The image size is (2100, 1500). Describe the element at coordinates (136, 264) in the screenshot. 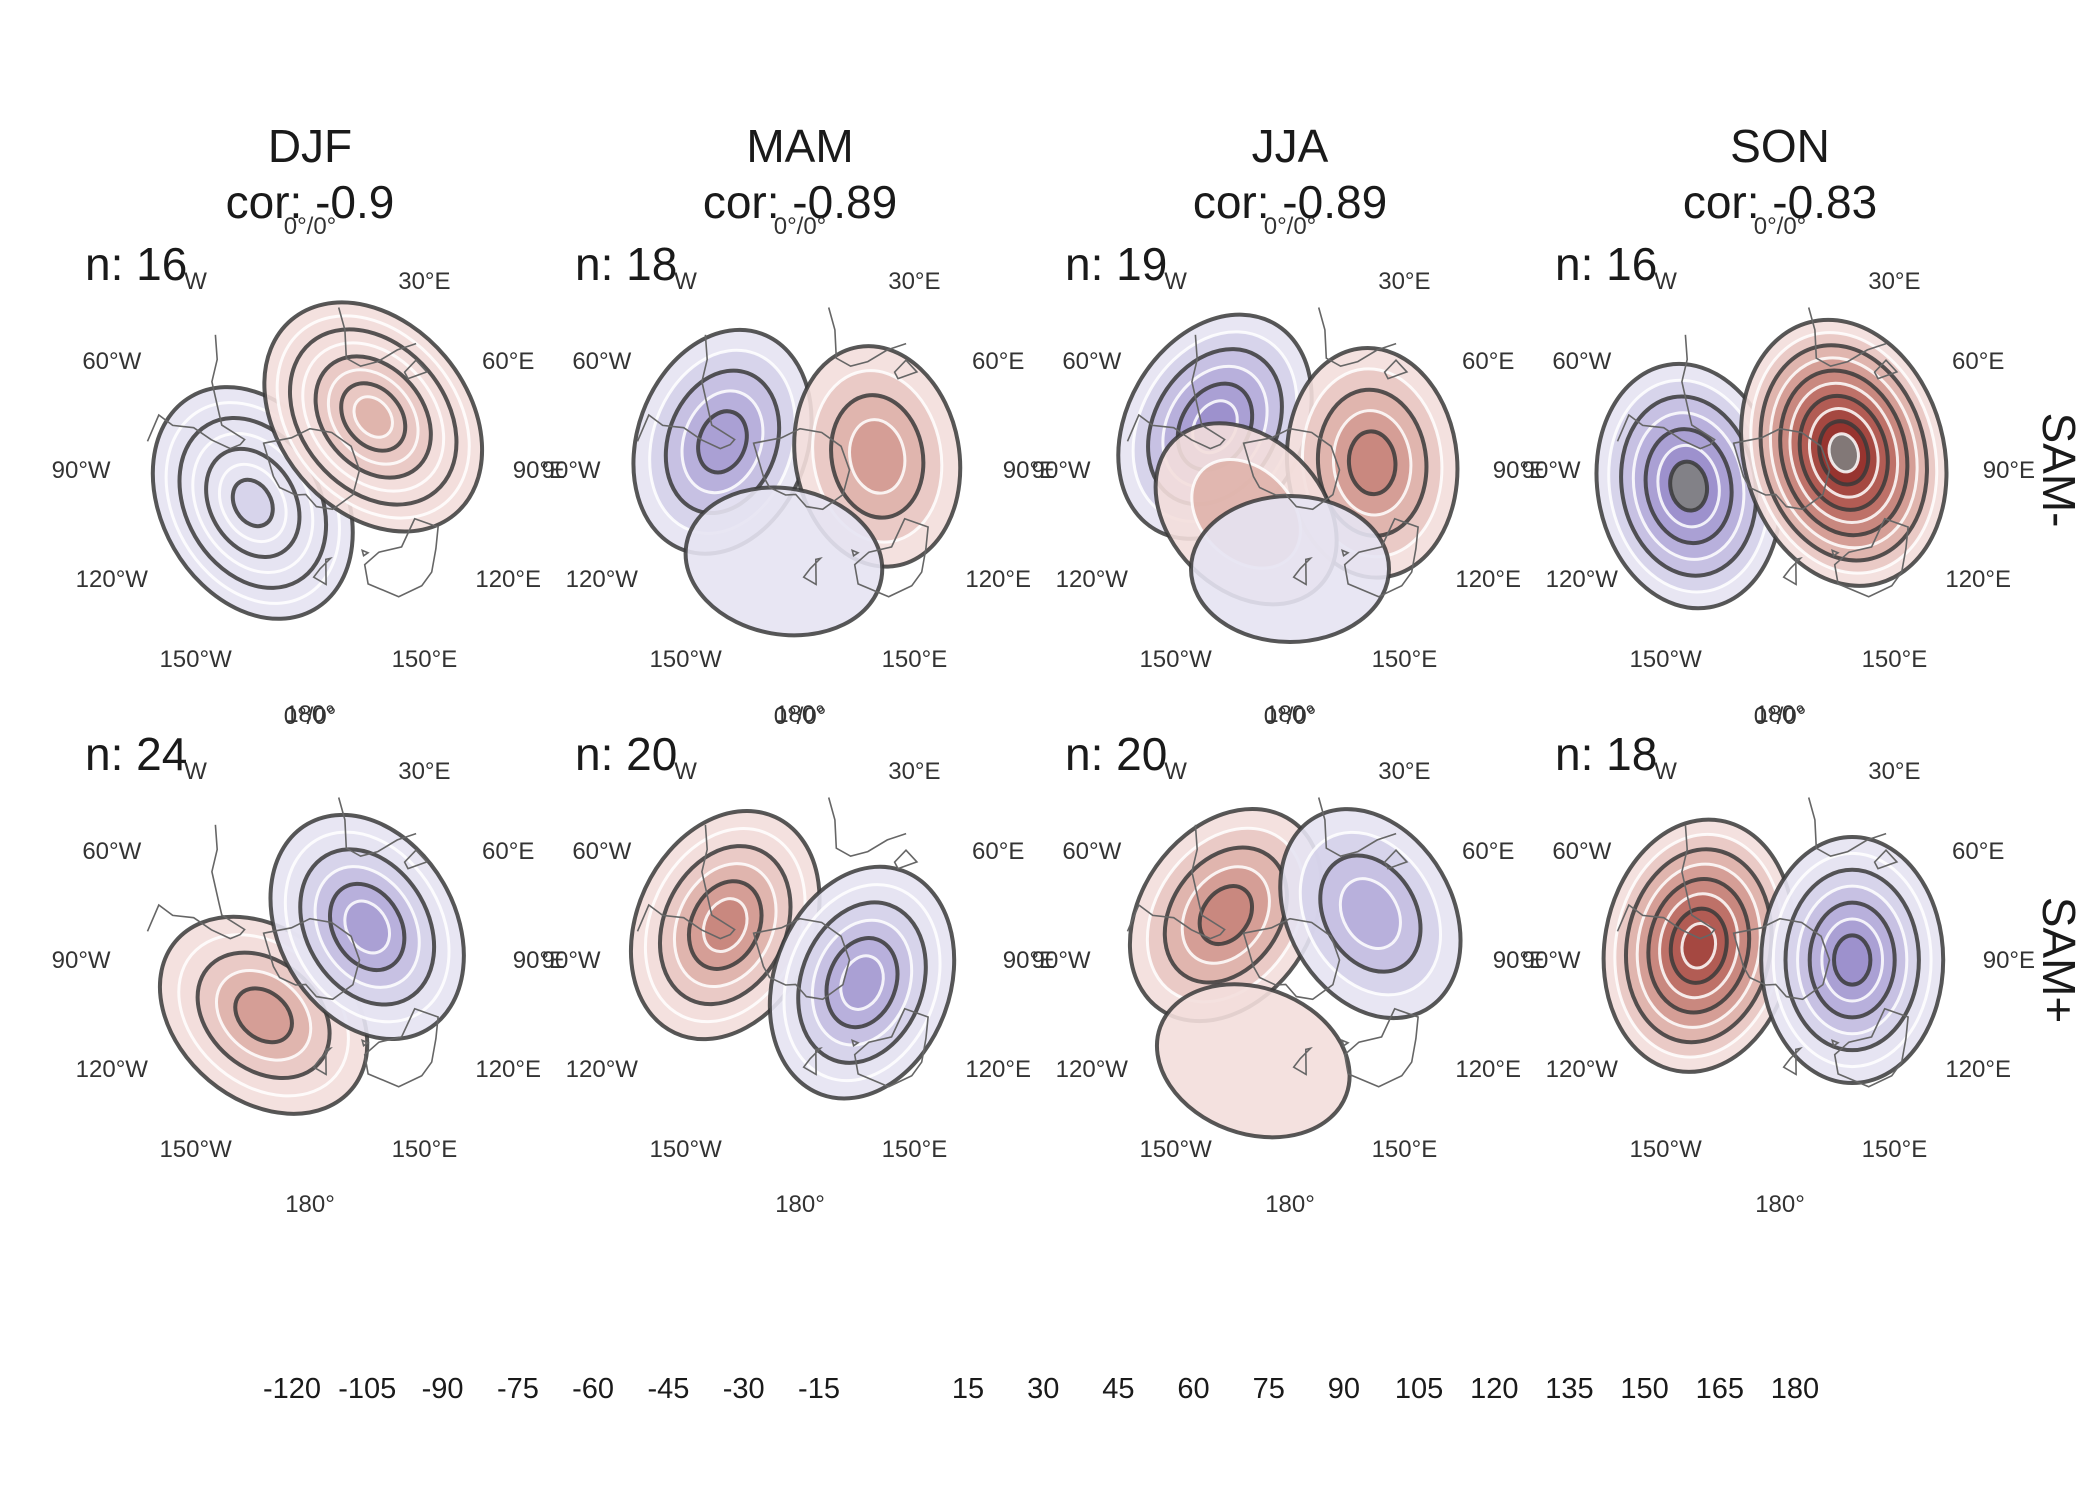

I see `panel-n-count: n: 16` at that location.